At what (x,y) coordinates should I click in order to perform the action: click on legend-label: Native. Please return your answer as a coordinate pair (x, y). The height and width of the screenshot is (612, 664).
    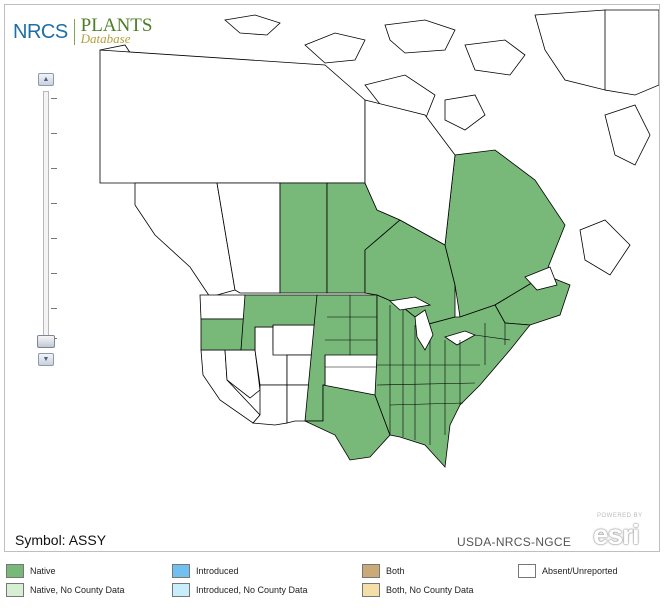
    Looking at the image, I should click on (43, 571).